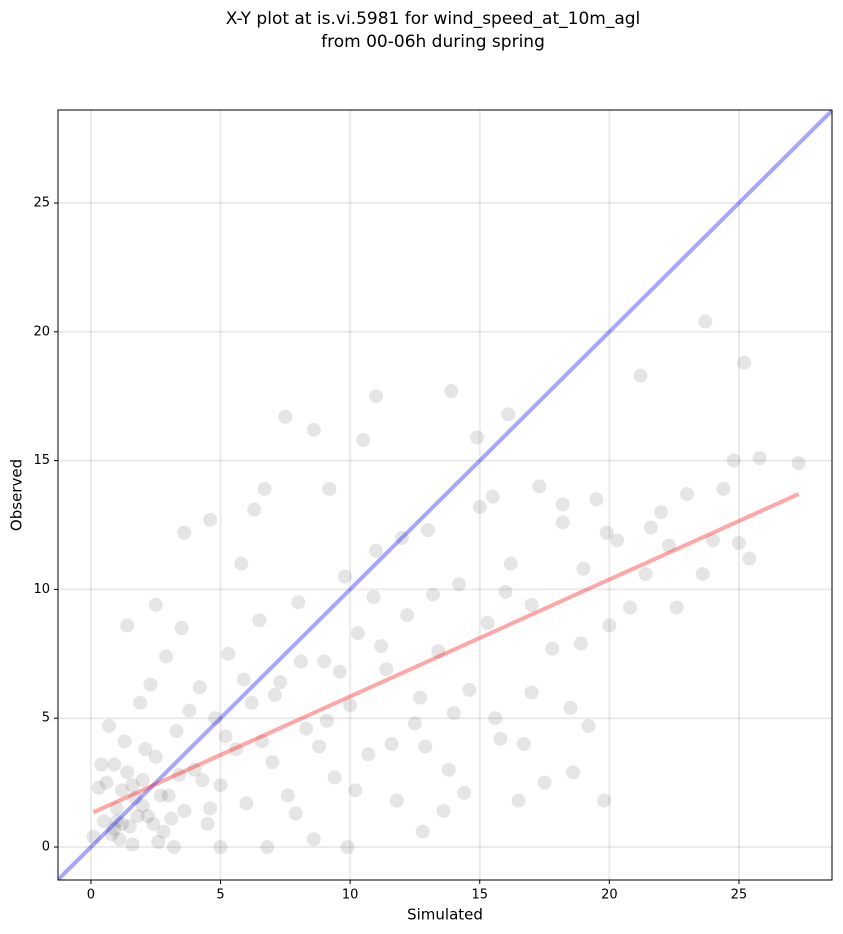  I want to click on y-tick-label: 10, so click(41, 589).